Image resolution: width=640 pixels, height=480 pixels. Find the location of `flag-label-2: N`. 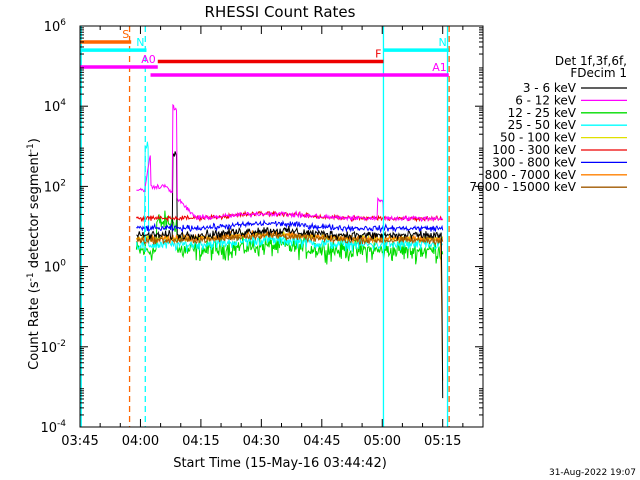

flag-label-2: N is located at coordinates (140, 42).